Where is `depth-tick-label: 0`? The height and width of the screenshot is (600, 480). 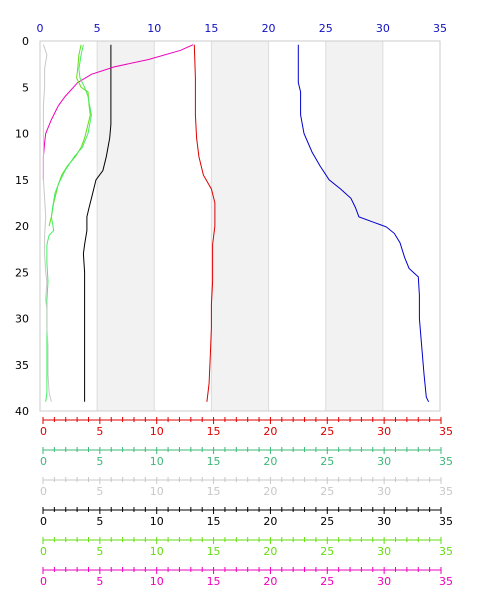
depth-tick-label: 0 is located at coordinates (25, 41).